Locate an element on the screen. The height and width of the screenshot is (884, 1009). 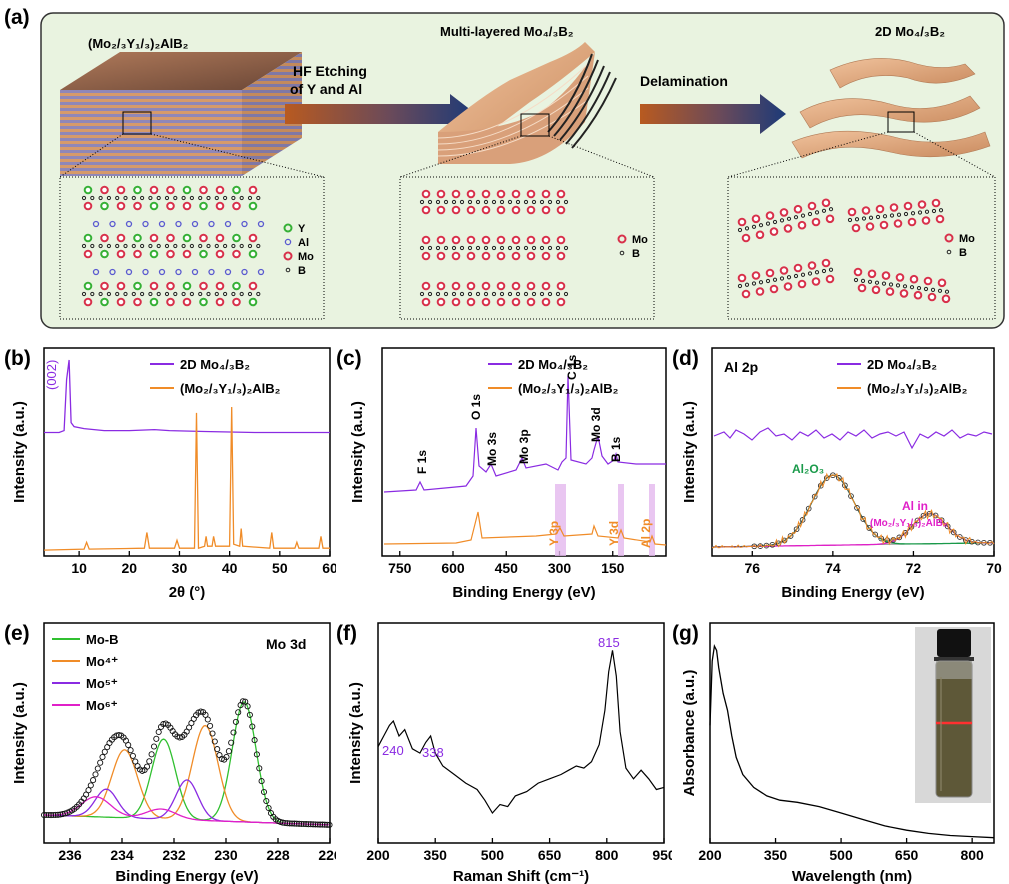
x-tick-label: 500 is located at coordinates (841, 855).